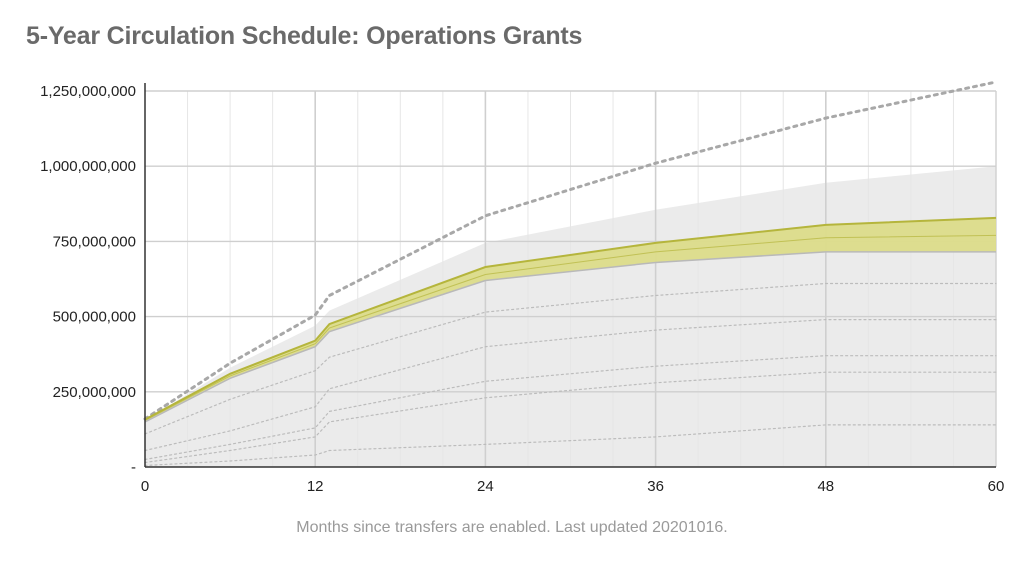  Describe the element at coordinates (655, 486) in the screenshot. I see `x-tick-label: 36` at that location.